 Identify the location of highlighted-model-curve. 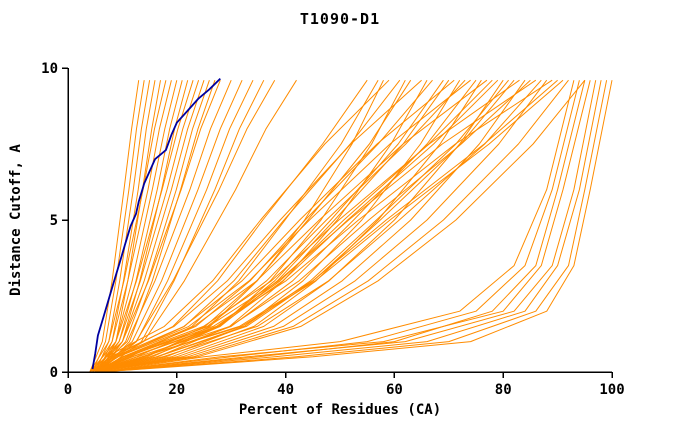
(156, 223).